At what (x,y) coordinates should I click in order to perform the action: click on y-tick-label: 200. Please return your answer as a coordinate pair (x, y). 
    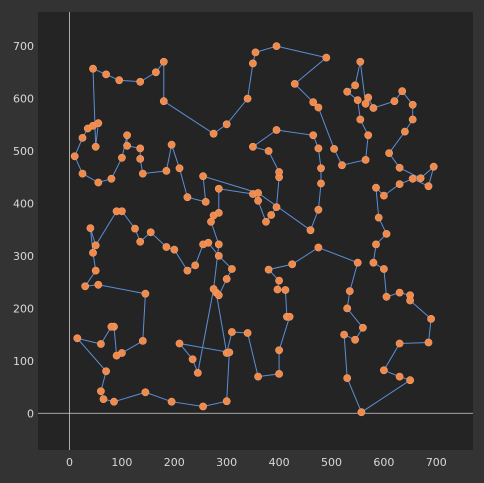
    Looking at the image, I should click on (23, 308).